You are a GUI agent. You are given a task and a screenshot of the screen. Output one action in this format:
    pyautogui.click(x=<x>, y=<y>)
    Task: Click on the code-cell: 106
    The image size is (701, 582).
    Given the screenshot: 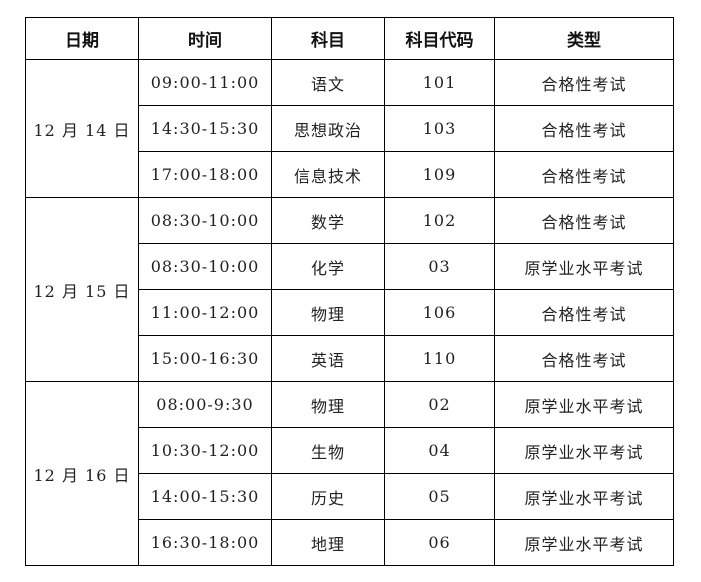 What is the action you would take?
    pyautogui.click(x=439, y=312)
    